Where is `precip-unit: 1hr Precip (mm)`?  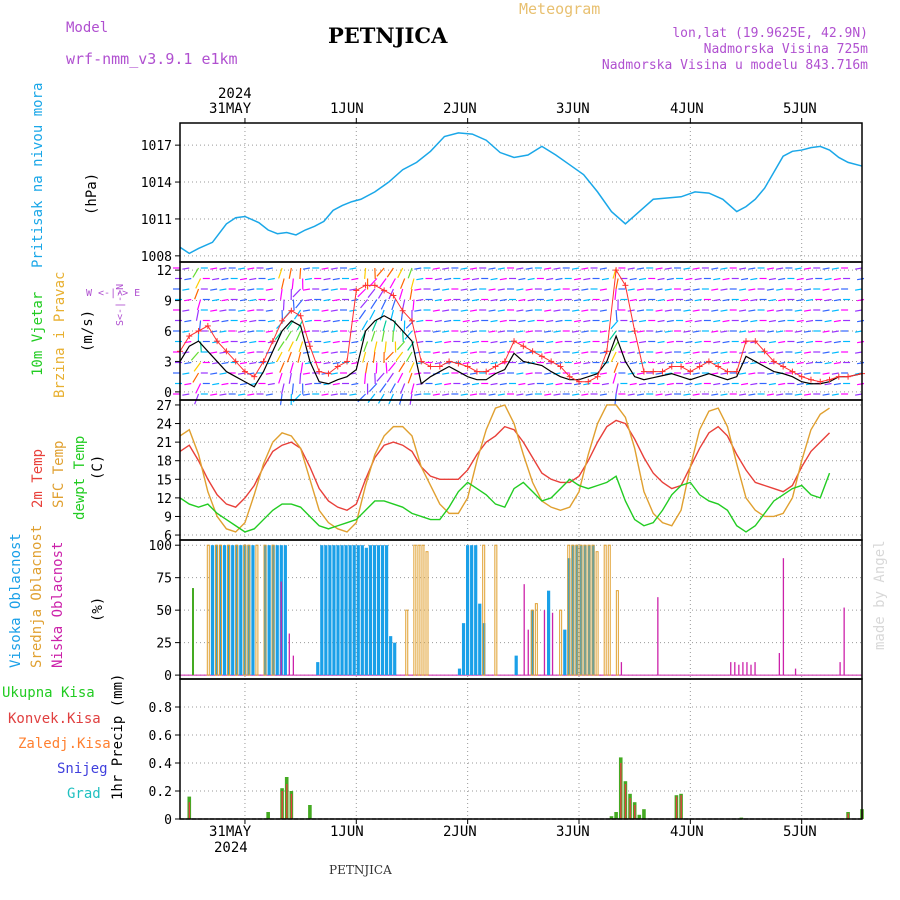 precip-unit: 1hr Precip (mm) is located at coordinates (118, 736).